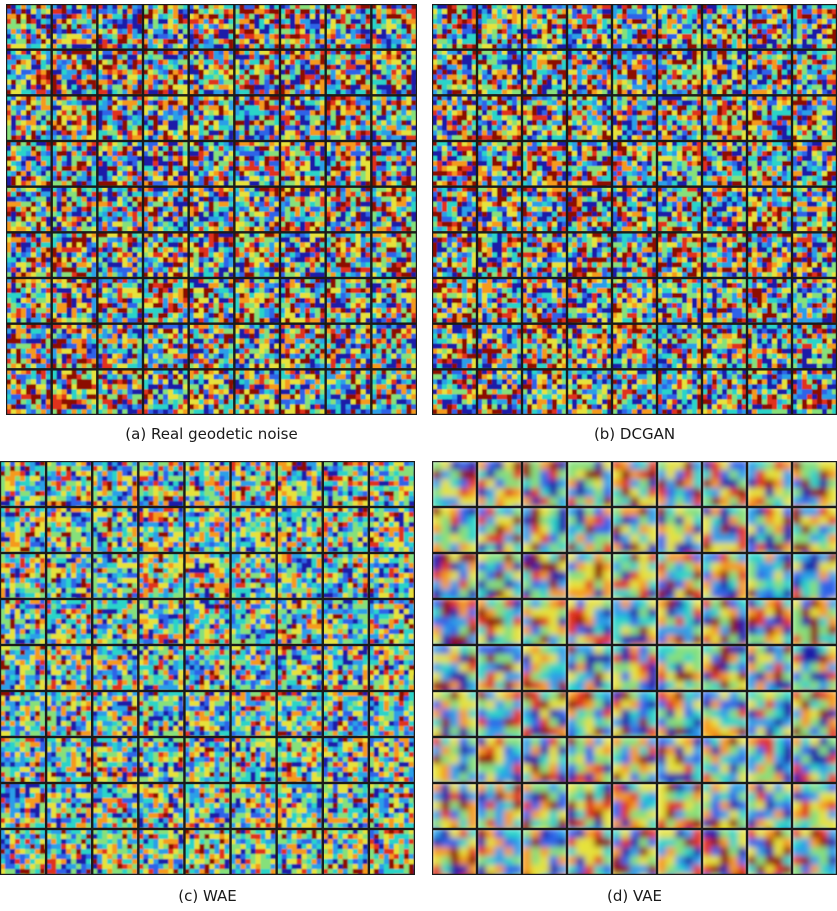 The height and width of the screenshot is (911, 837). I want to click on caption-a: (a) Real geodetic noise, so click(211, 434).